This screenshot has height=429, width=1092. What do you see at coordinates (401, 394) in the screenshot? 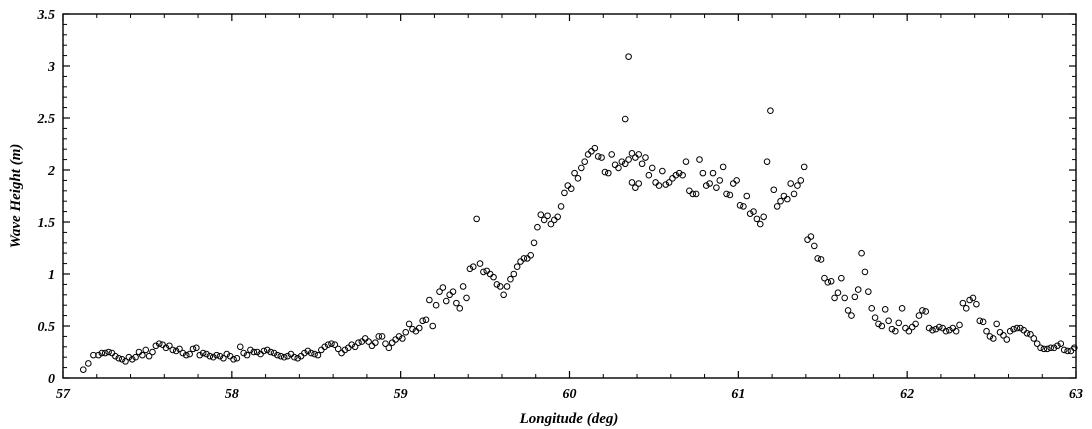
I see `x-tick-label: 59` at bounding box center [401, 394].